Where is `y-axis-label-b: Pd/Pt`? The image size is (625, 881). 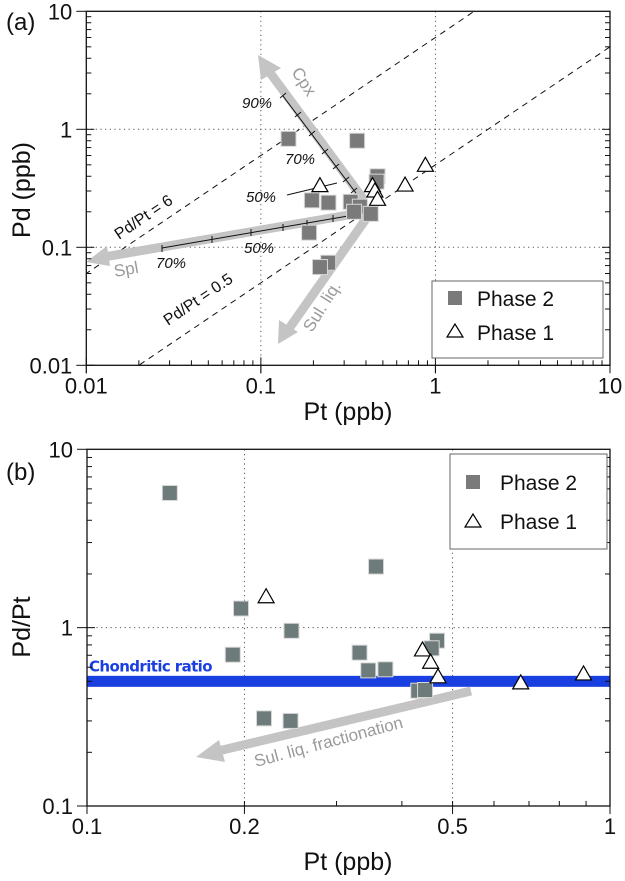
y-axis-label-b: Pd/Pt is located at coordinates (22, 626).